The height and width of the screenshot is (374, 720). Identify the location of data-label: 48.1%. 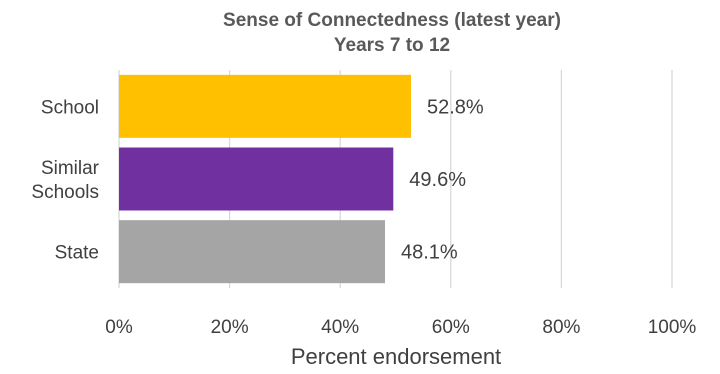
(429, 253).